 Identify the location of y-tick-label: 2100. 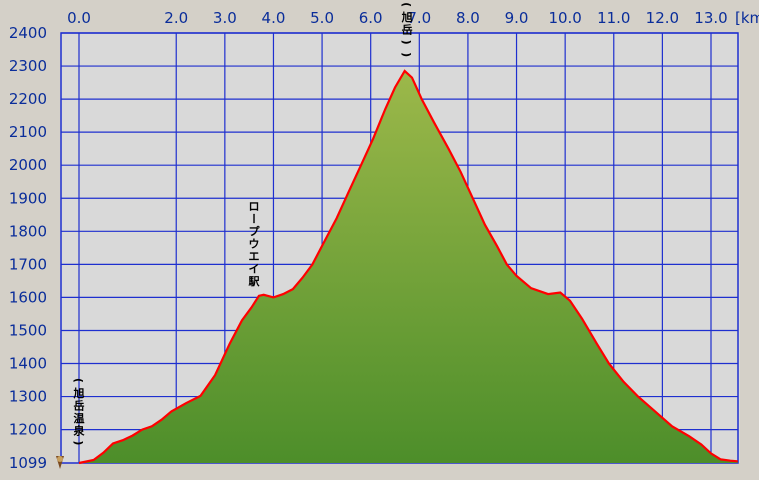
(28, 132).